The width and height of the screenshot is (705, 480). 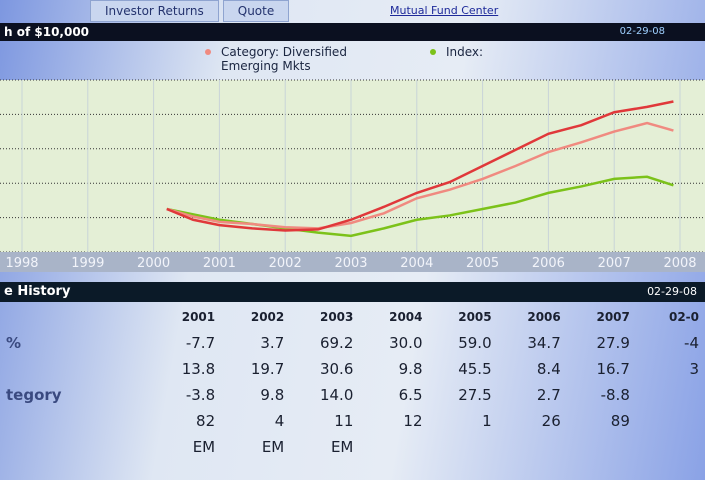 What do you see at coordinates (475, 343) in the screenshot?
I see `table-cell: 59.0` at bounding box center [475, 343].